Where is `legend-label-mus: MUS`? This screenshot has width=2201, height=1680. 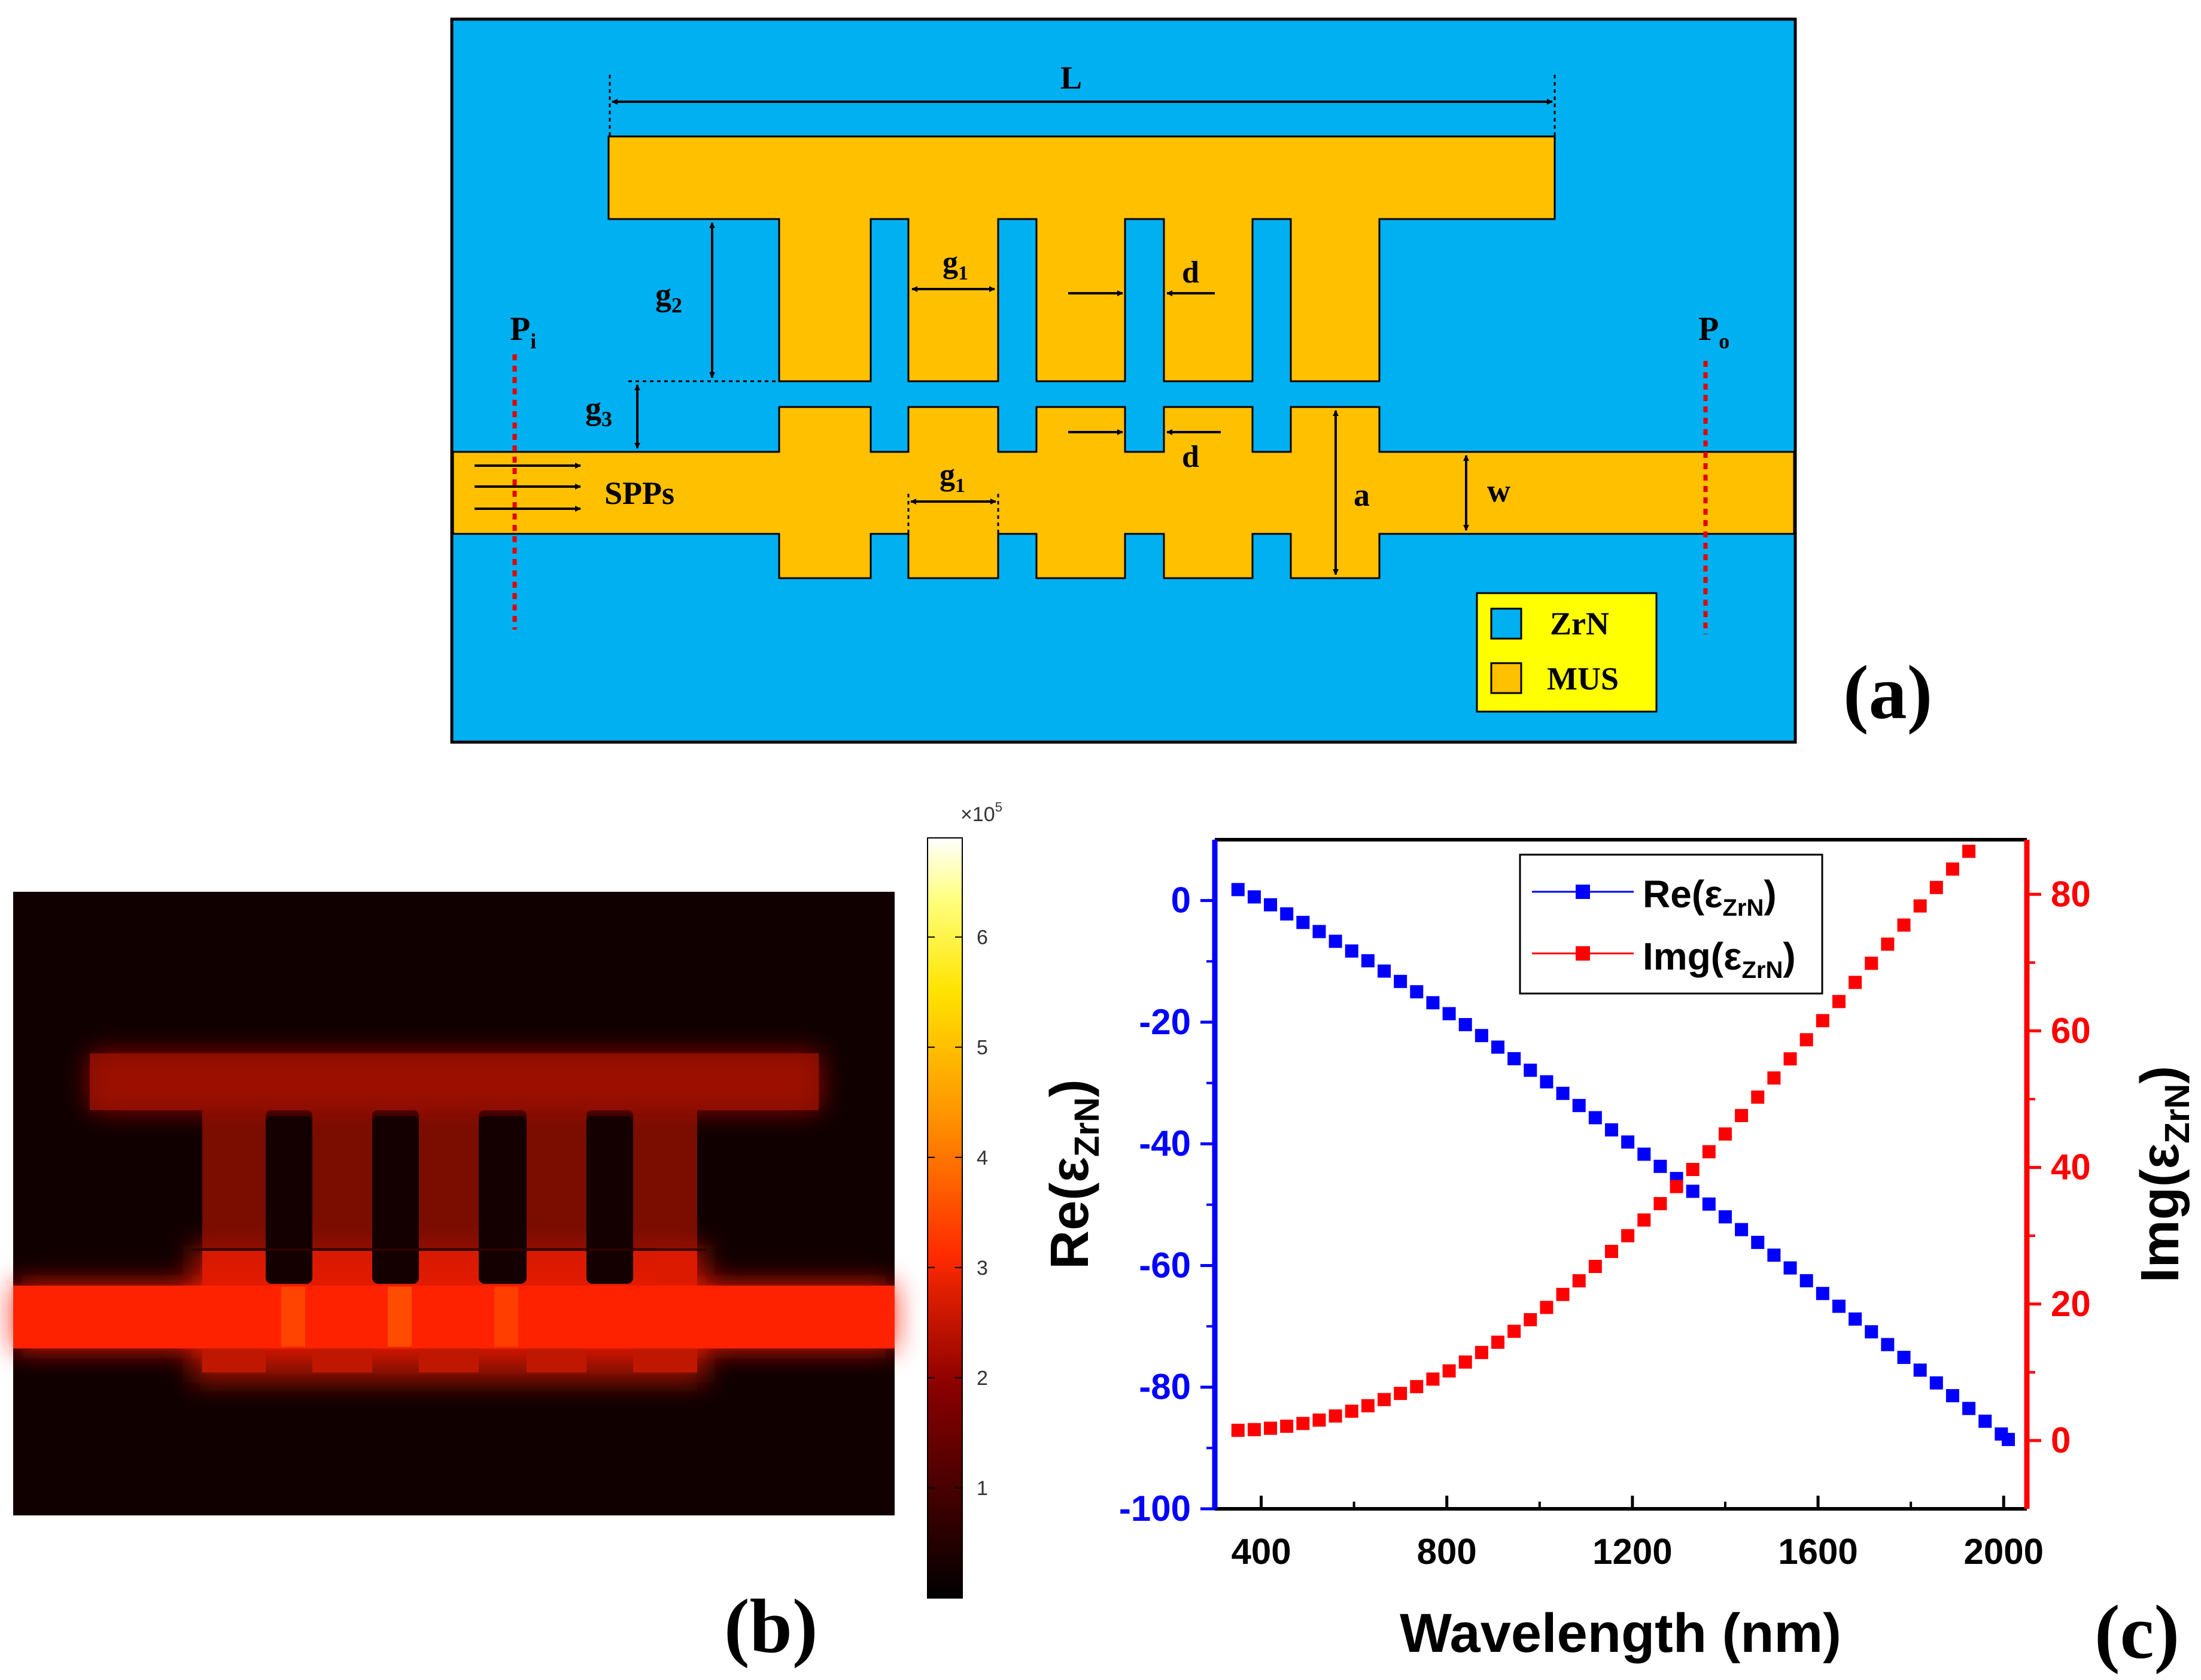
legend-label-mus: MUS is located at coordinates (1583, 679).